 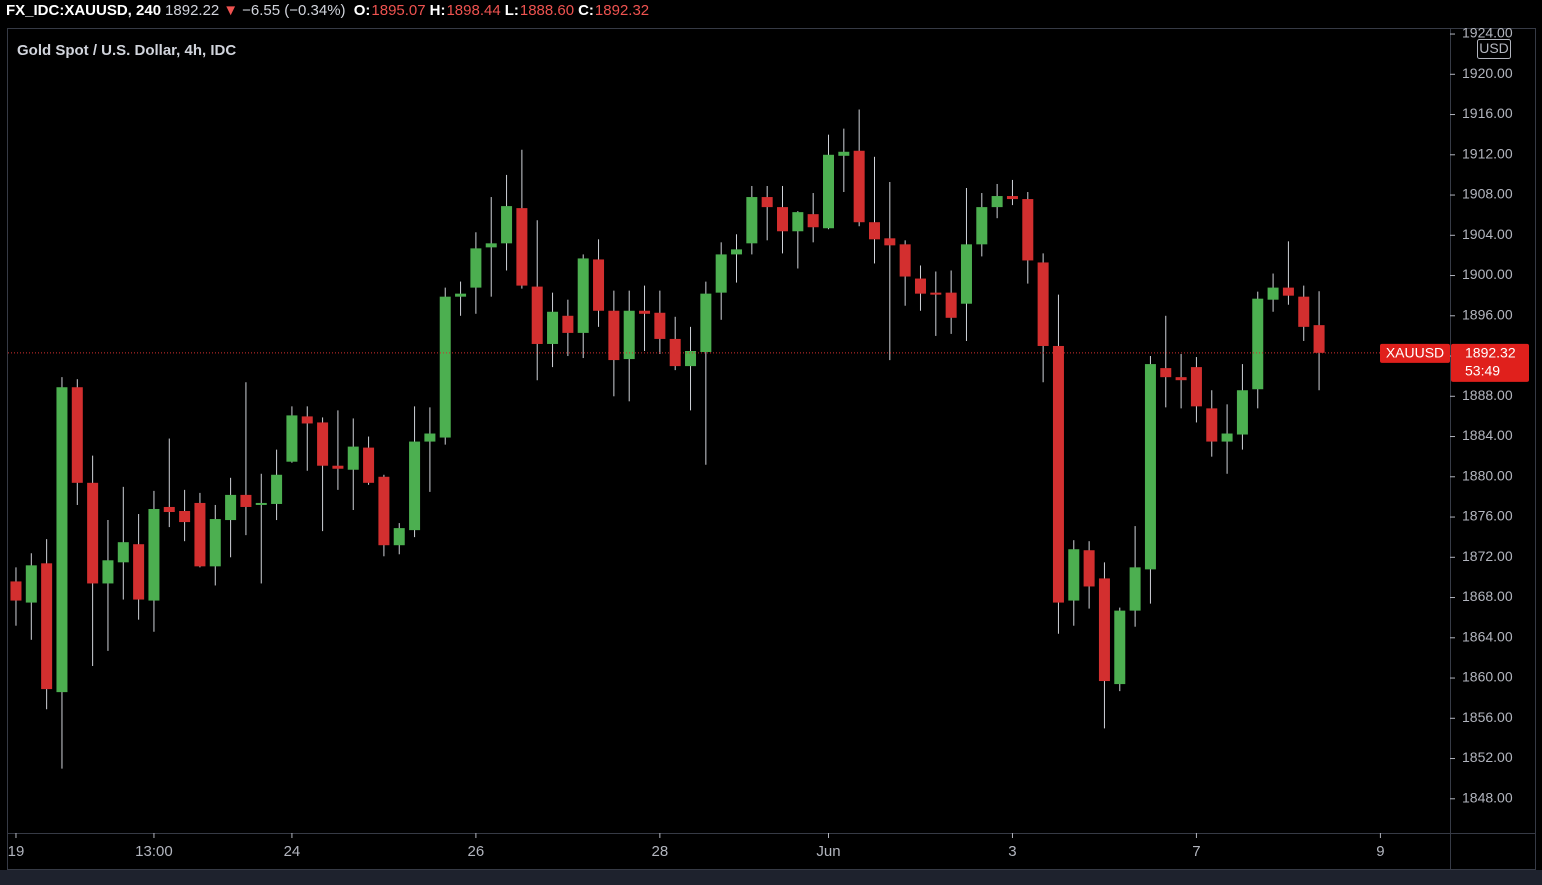 I want to click on x-tick-label: 24, so click(x=292, y=851).